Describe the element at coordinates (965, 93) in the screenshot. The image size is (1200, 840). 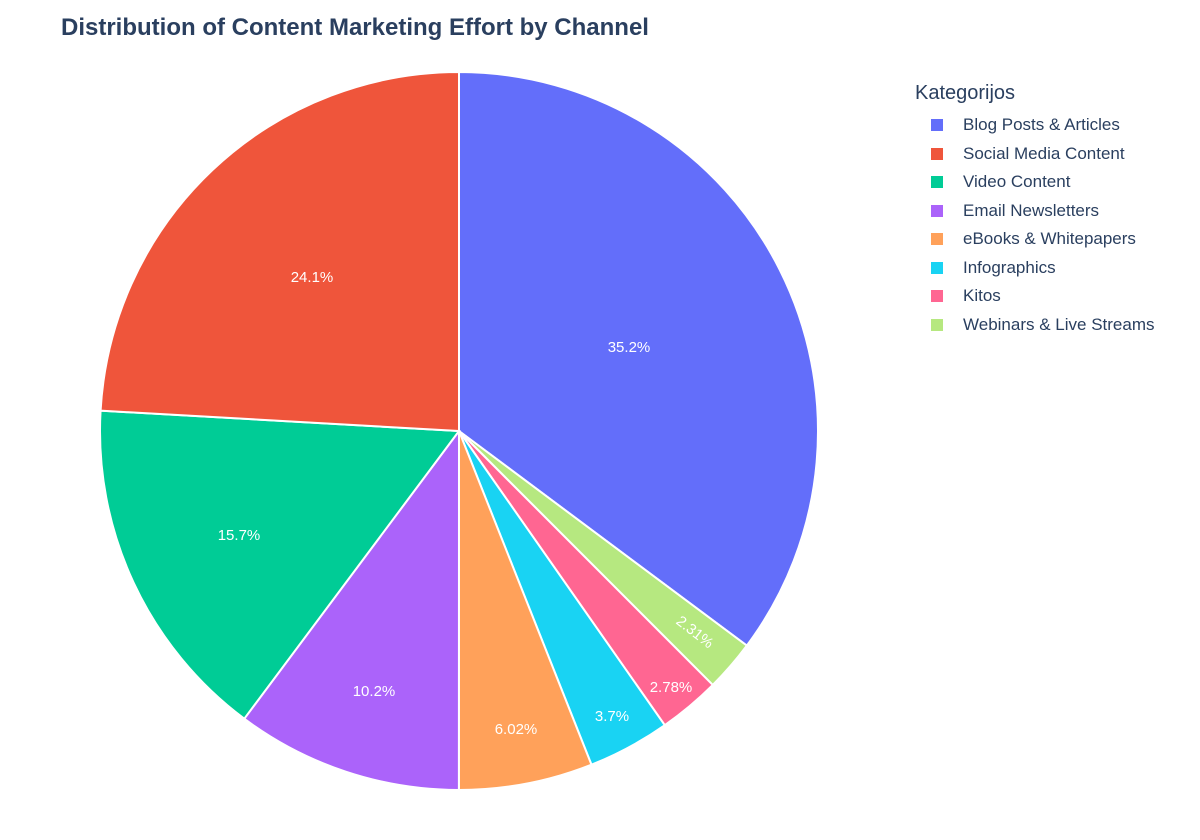
I see `legend-title: Kategorijos` at that location.